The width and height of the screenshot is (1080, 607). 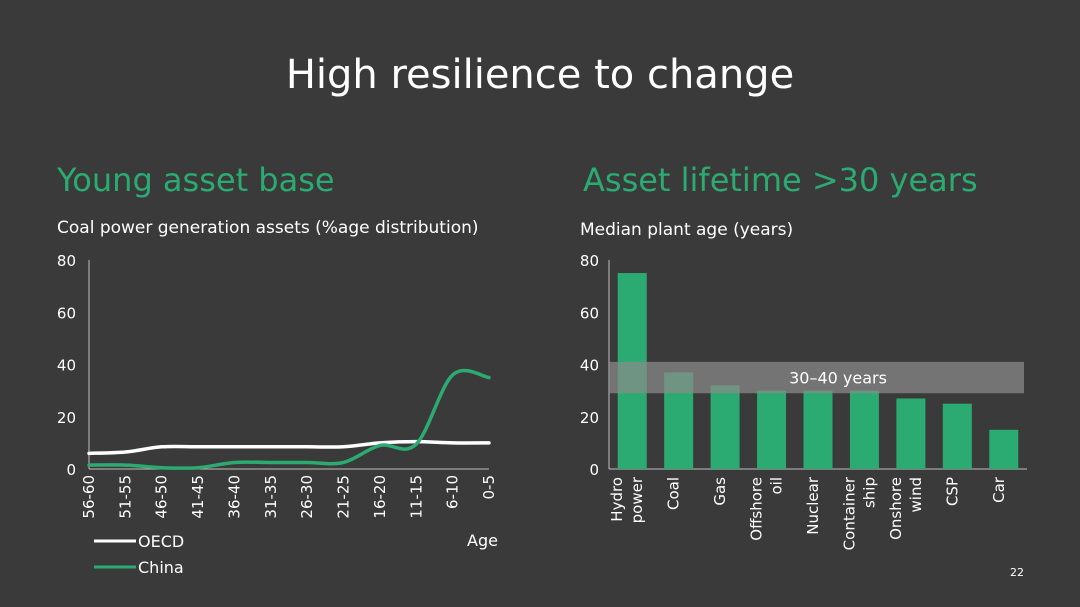 What do you see at coordinates (896, 508) in the screenshot?
I see `x-category-label-line: Onshore` at bounding box center [896, 508].